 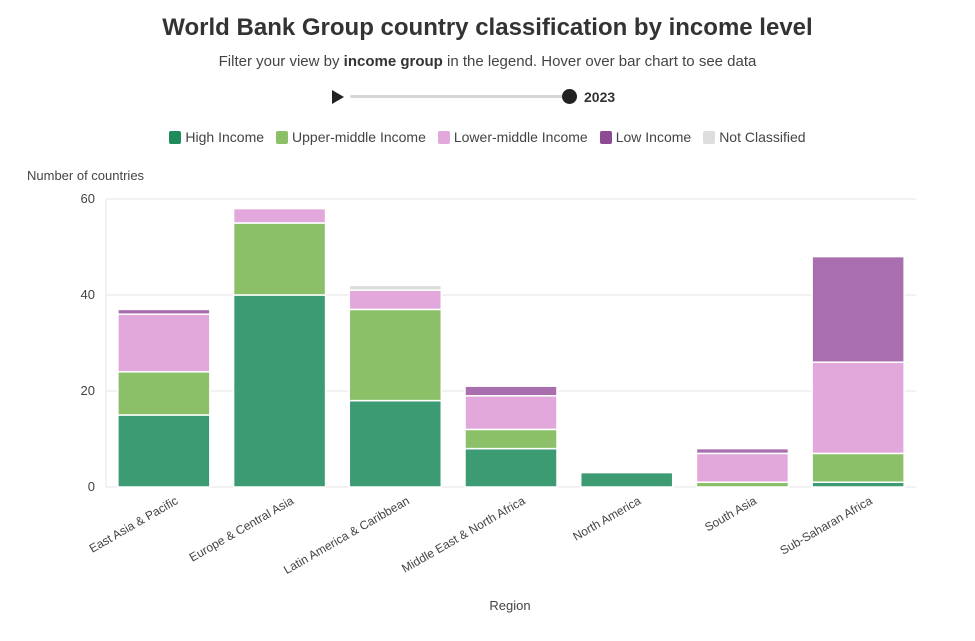 I want to click on y-tick-label-20: 20, so click(x=88, y=390).